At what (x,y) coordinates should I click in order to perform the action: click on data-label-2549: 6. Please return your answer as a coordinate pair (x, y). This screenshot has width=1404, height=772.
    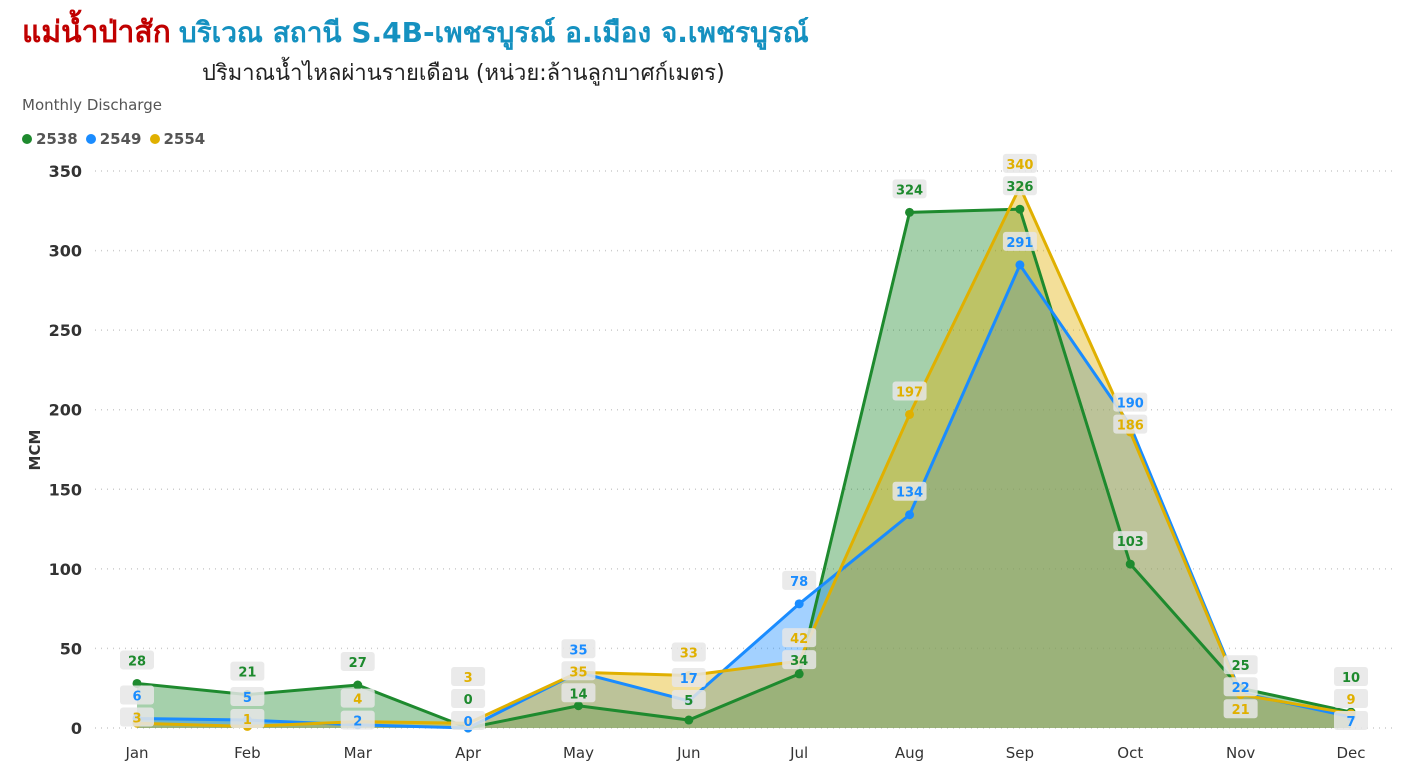
    Looking at the image, I should click on (137, 695).